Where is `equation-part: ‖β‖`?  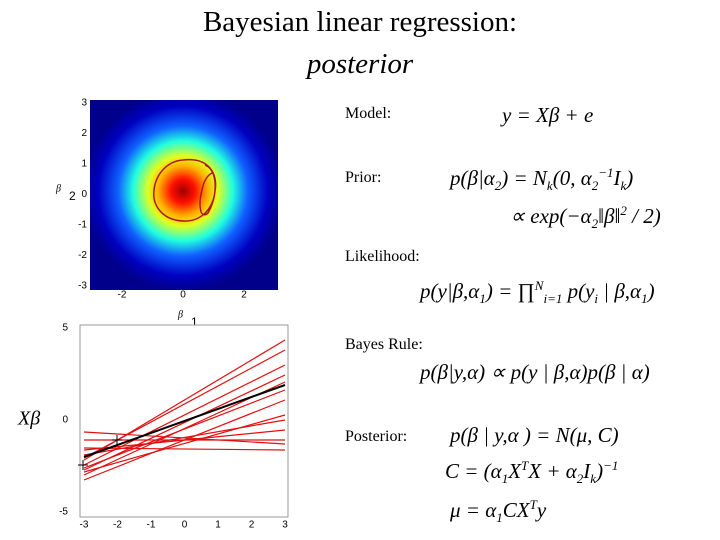 equation-part: ‖β‖ is located at coordinates (609, 216).